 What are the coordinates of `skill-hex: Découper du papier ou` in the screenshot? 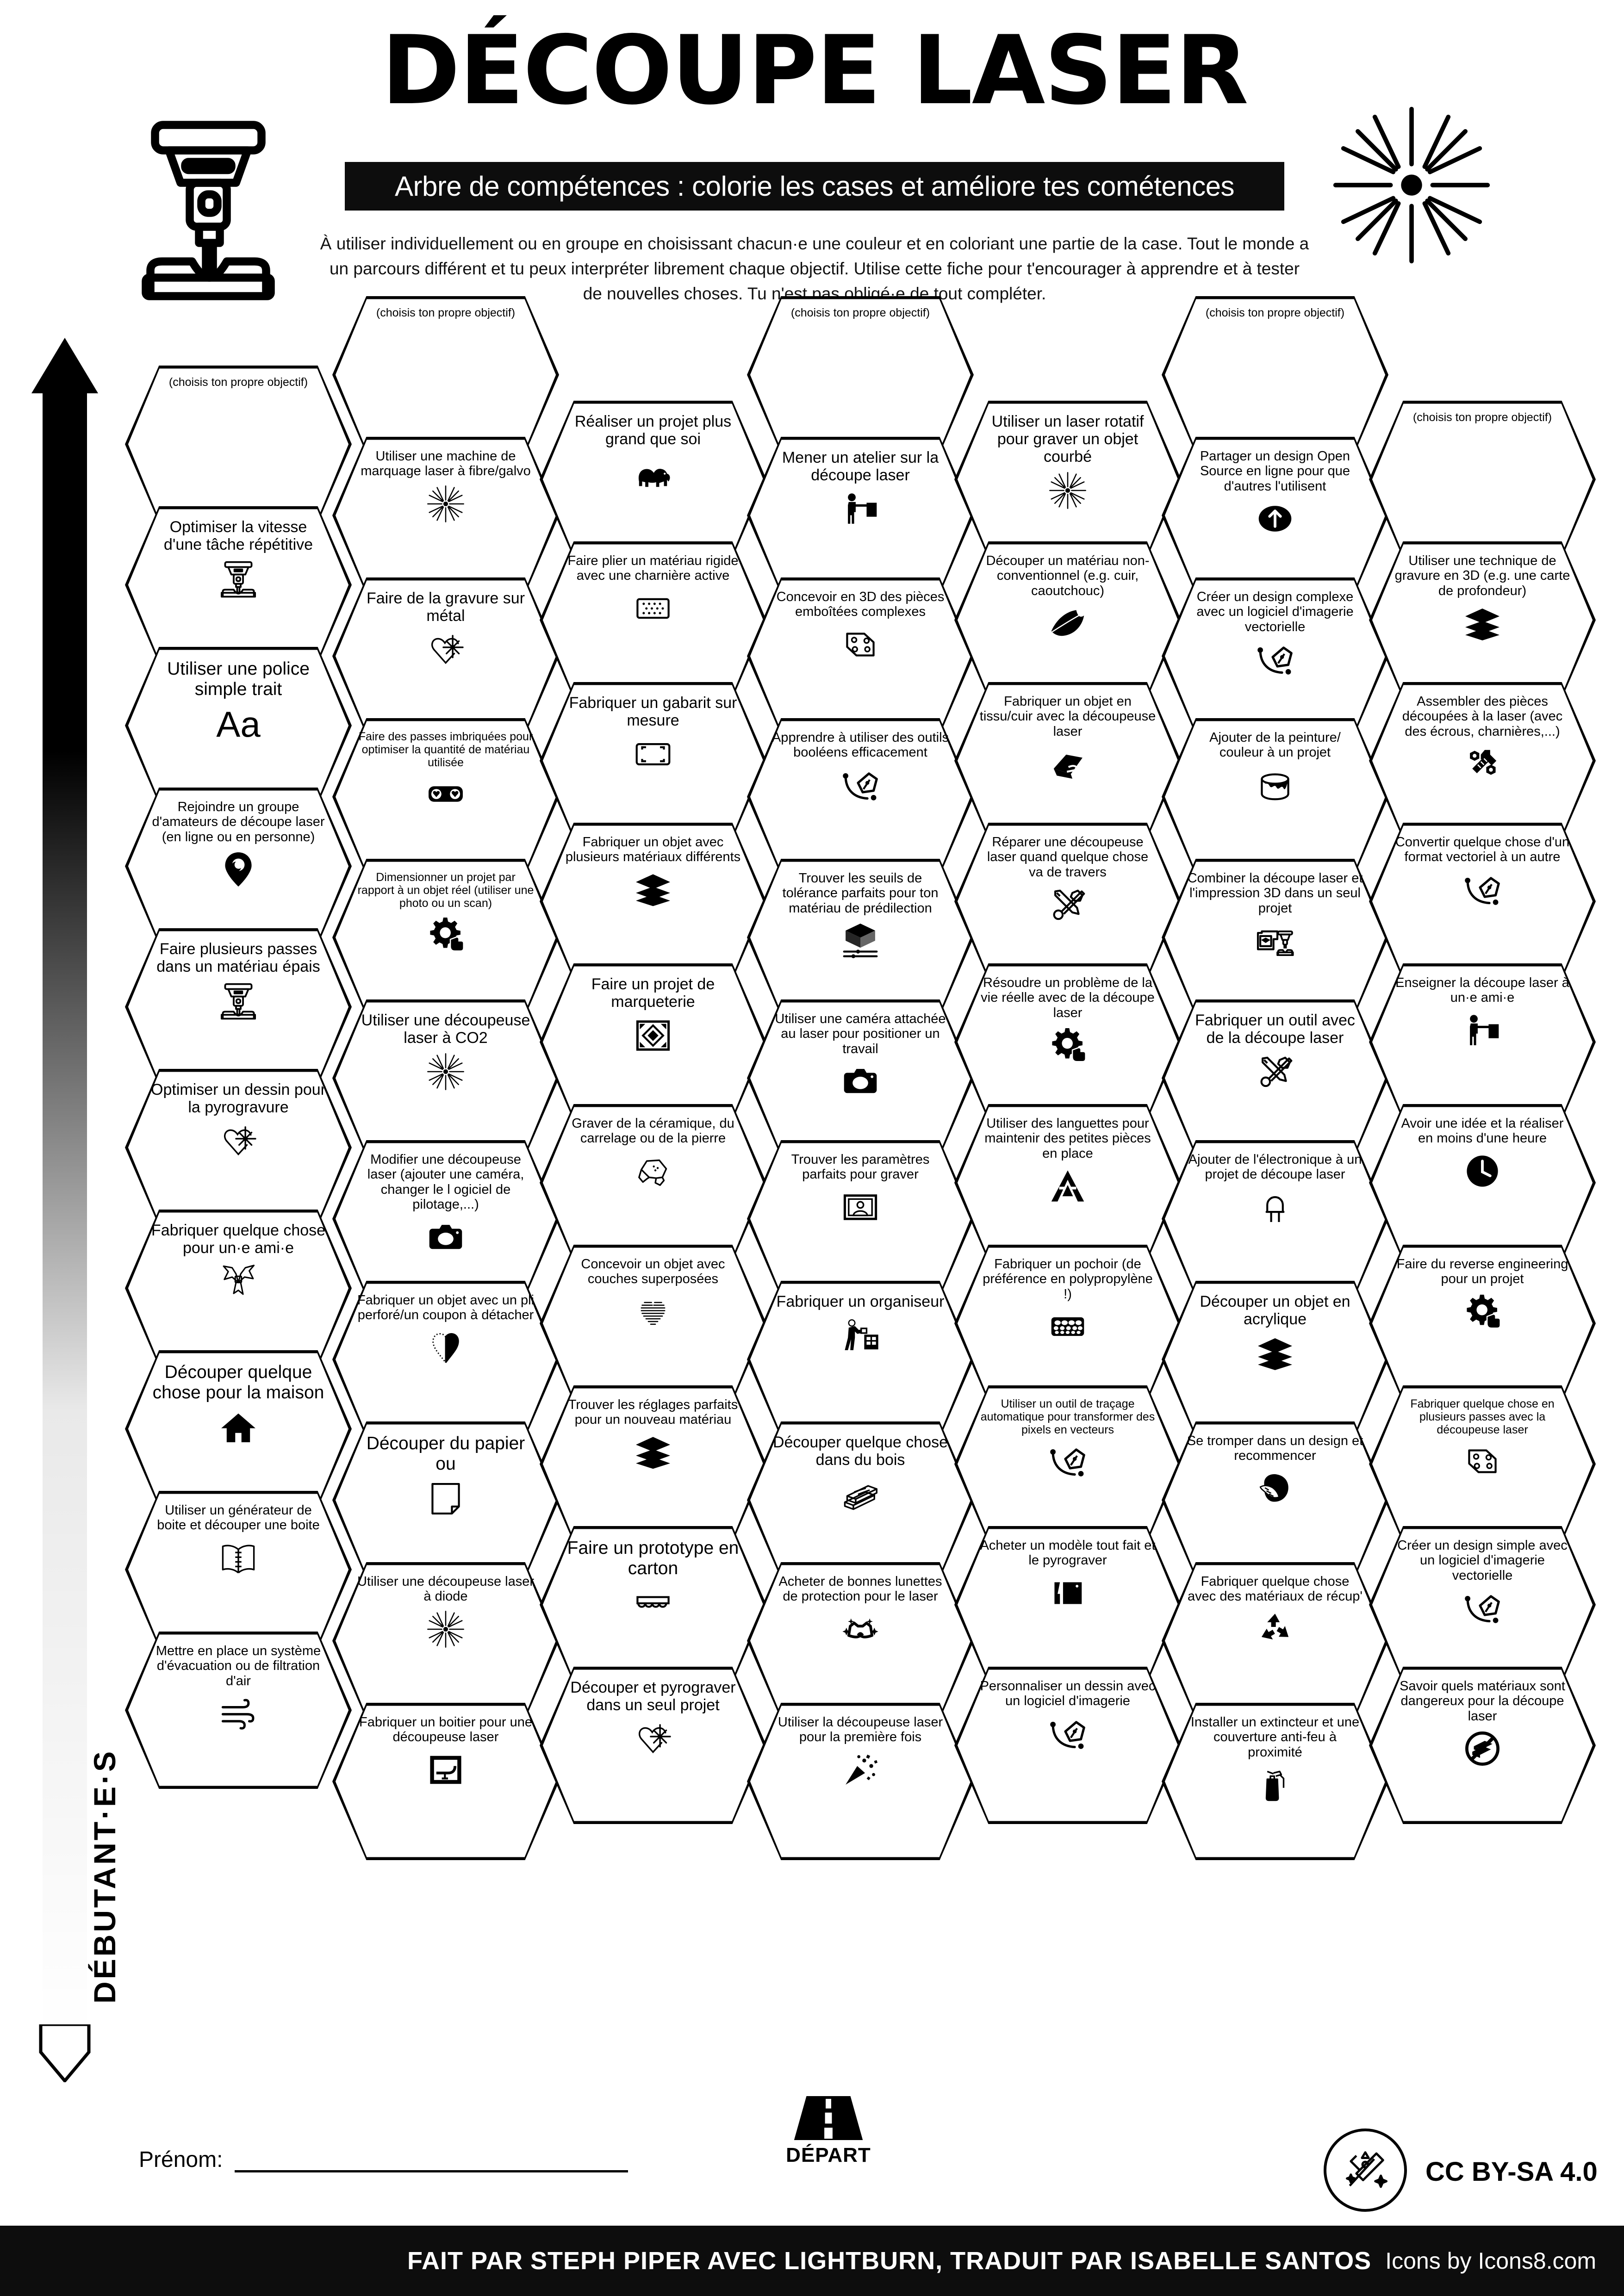 It's located at (445, 1500).